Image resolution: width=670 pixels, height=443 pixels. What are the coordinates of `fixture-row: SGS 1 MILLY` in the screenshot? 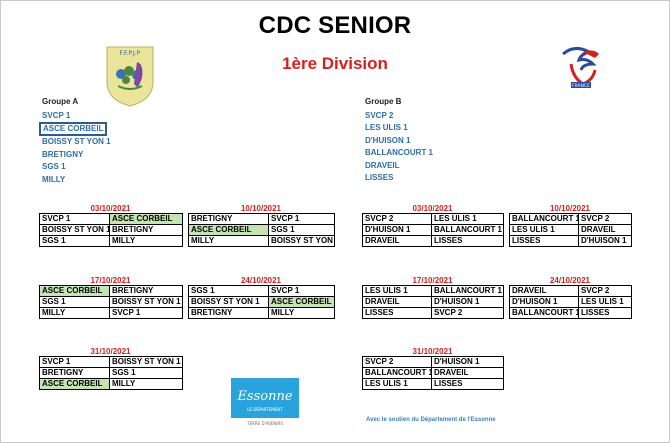 It's located at (111, 241).